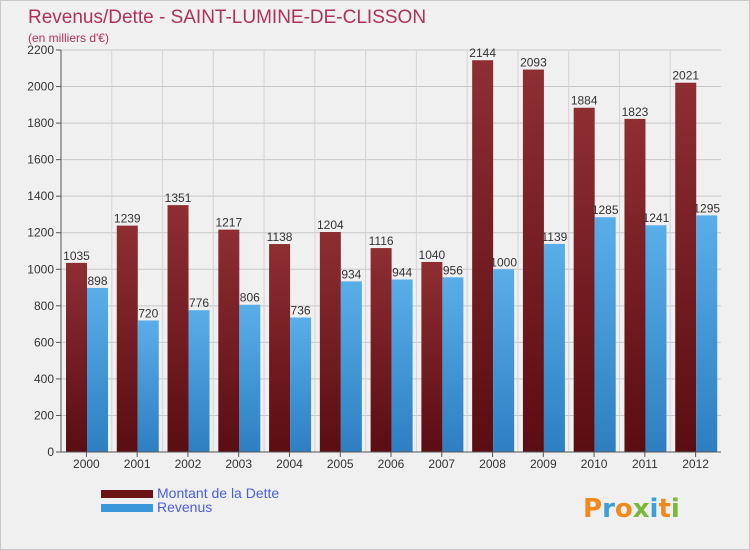 The height and width of the screenshot is (550, 750). What do you see at coordinates (301, 311) in the screenshot?
I see `data-label-revenue: 736` at bounding box center [301, 311].